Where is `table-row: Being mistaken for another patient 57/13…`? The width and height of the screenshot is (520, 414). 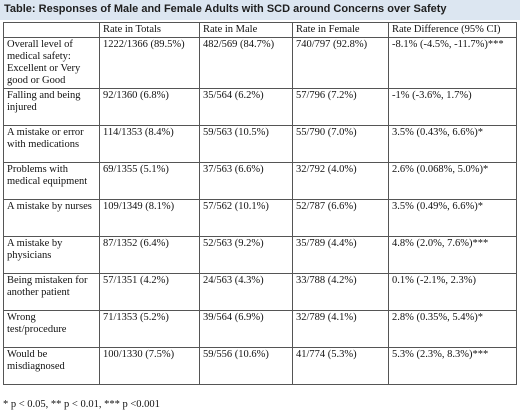 table-row: Being mistaken for another patient 57/13… is located at coordinates (260, 292).